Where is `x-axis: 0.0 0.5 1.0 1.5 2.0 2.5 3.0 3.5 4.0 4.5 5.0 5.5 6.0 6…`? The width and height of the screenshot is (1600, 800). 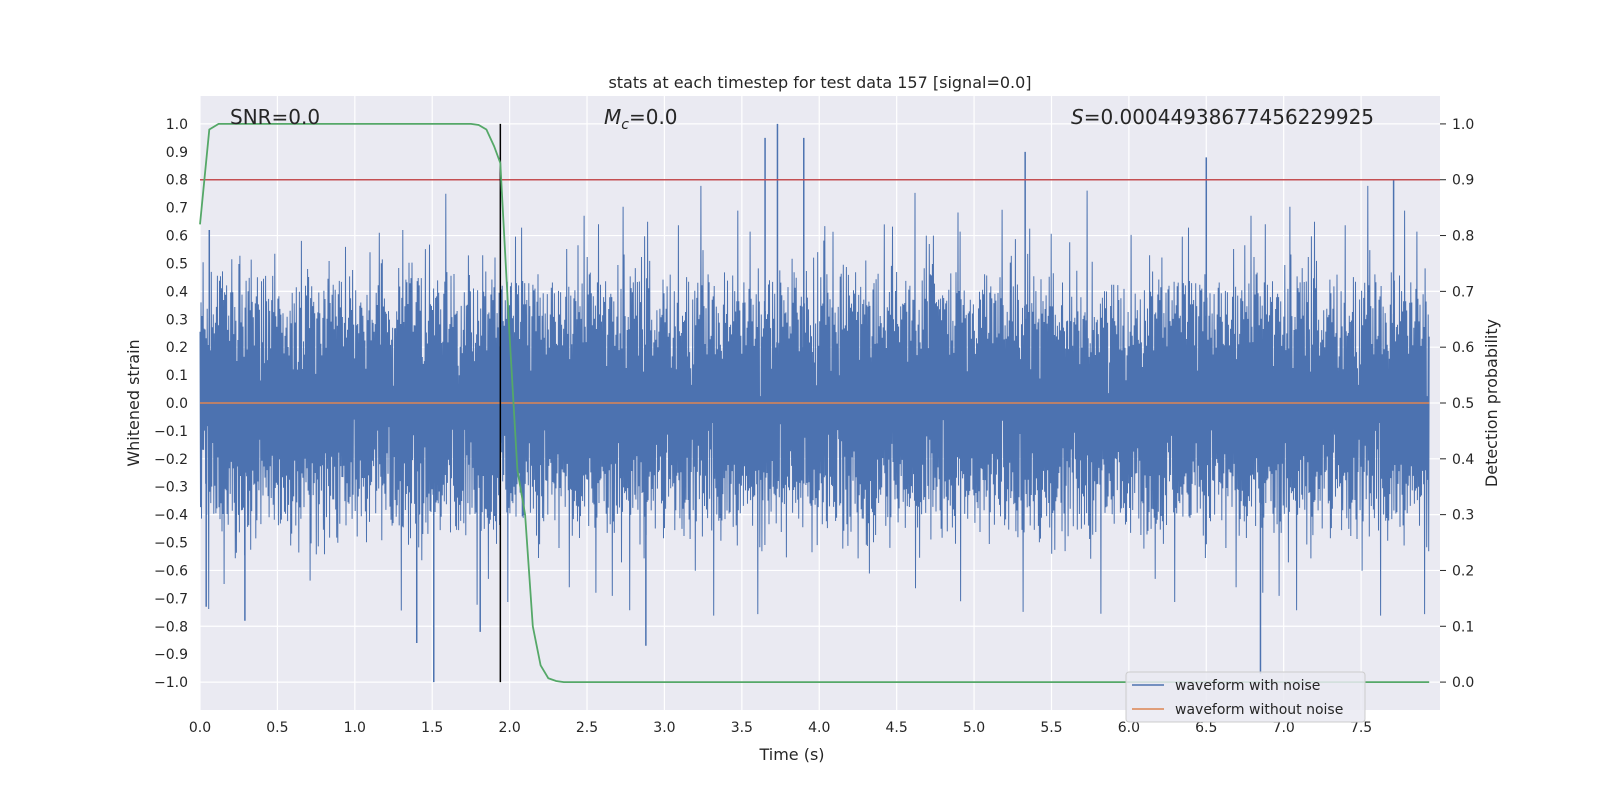 x-axis: 0.0 0.5 1.0 1.5 2.0 2.5 3.0 3.5 4.0 4.5 5.0 5.5 6.0 6… is located at coordinates (780, 728).